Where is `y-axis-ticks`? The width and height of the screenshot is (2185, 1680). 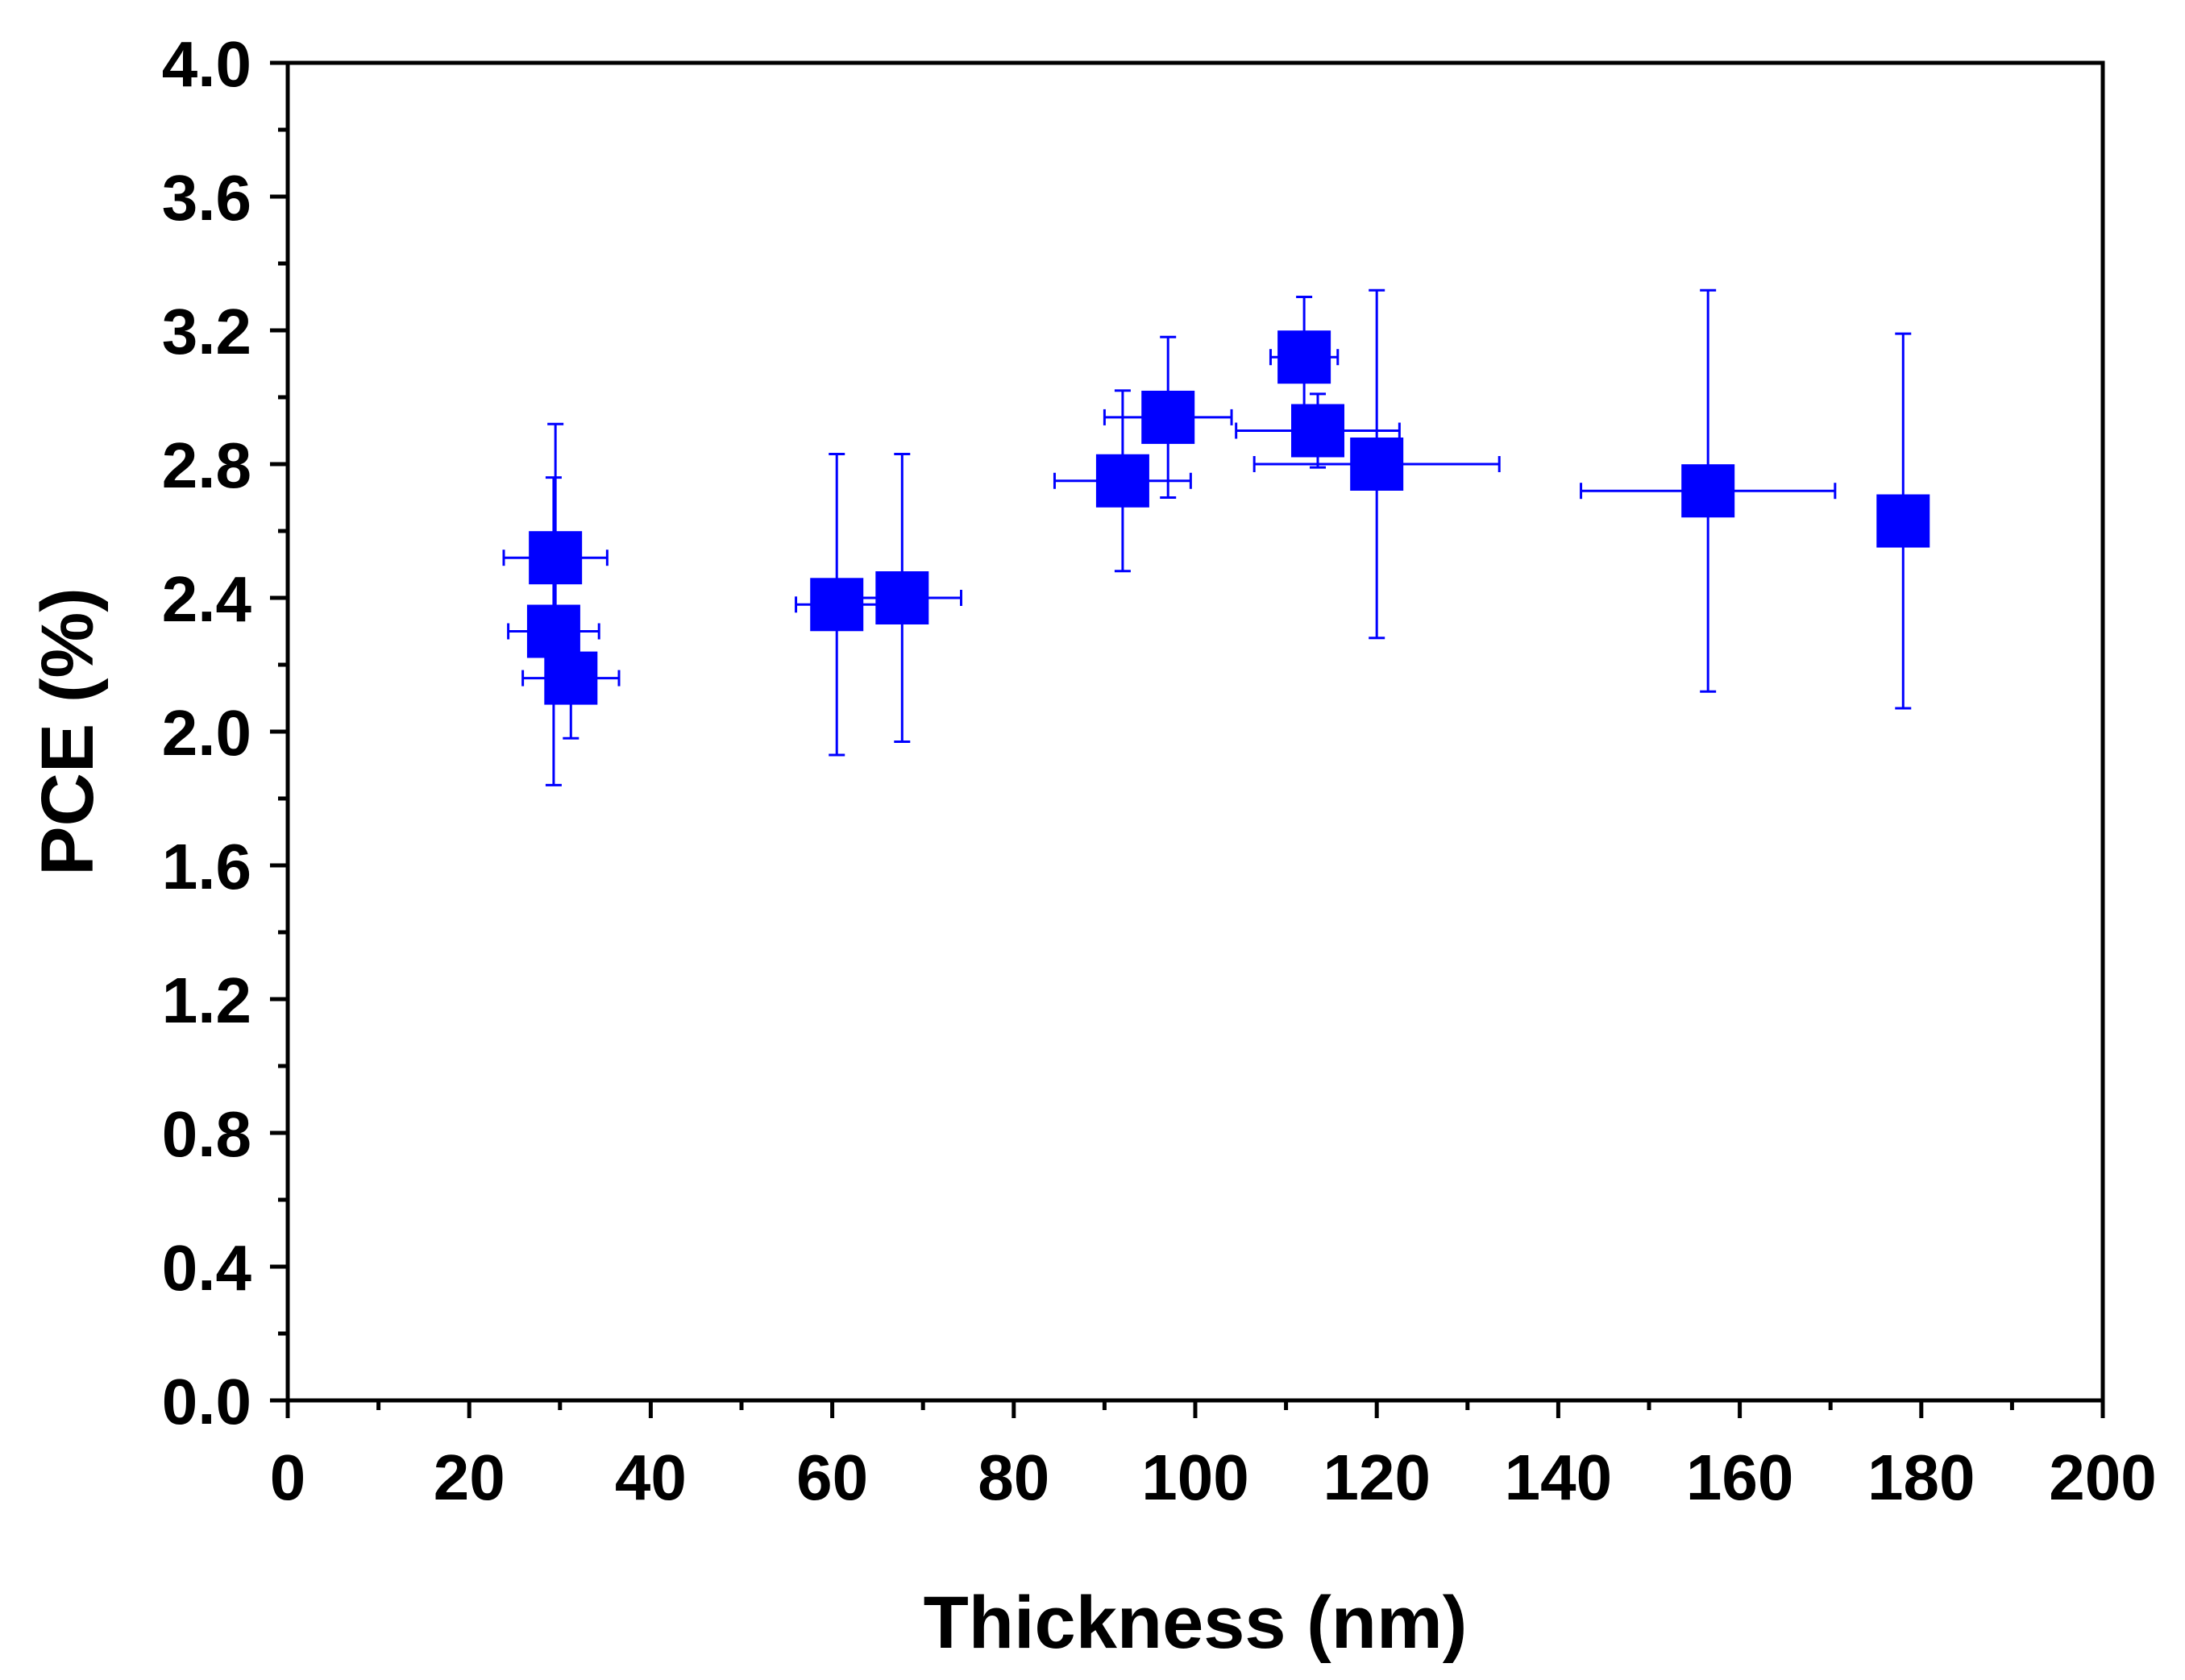
y-axis-ticks is located at coordinates (279, 731).